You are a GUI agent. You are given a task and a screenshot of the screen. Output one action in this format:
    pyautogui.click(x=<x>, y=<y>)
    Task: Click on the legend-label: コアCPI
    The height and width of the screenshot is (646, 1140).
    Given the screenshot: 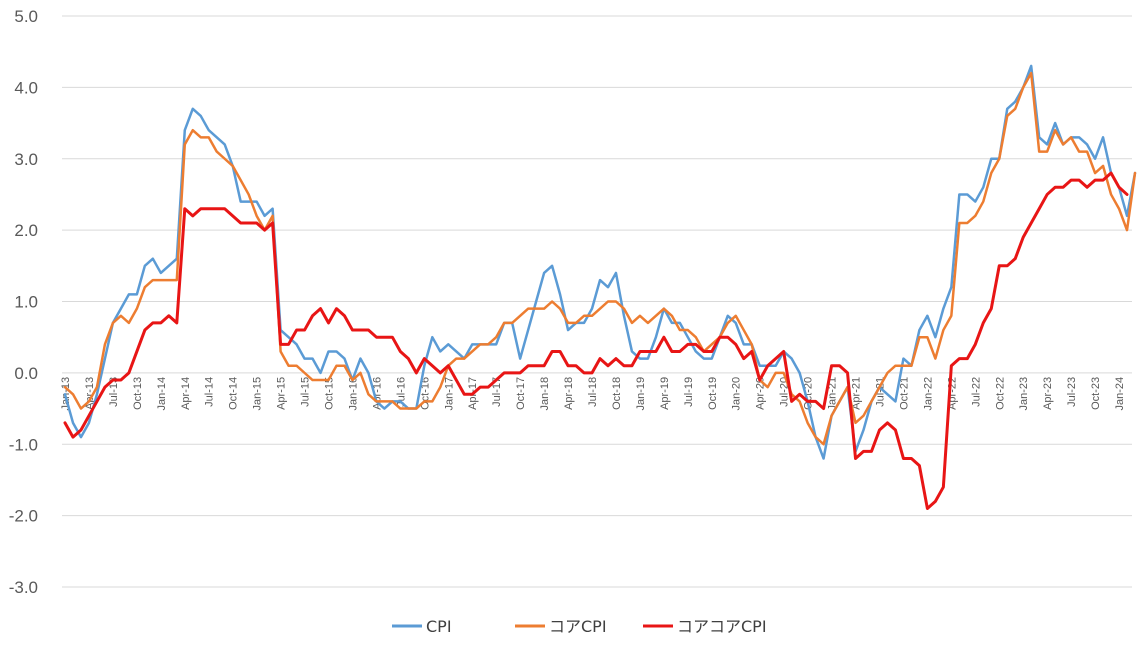 What is the action you would take?
    pyautogui.click(x=578, y=626)
    